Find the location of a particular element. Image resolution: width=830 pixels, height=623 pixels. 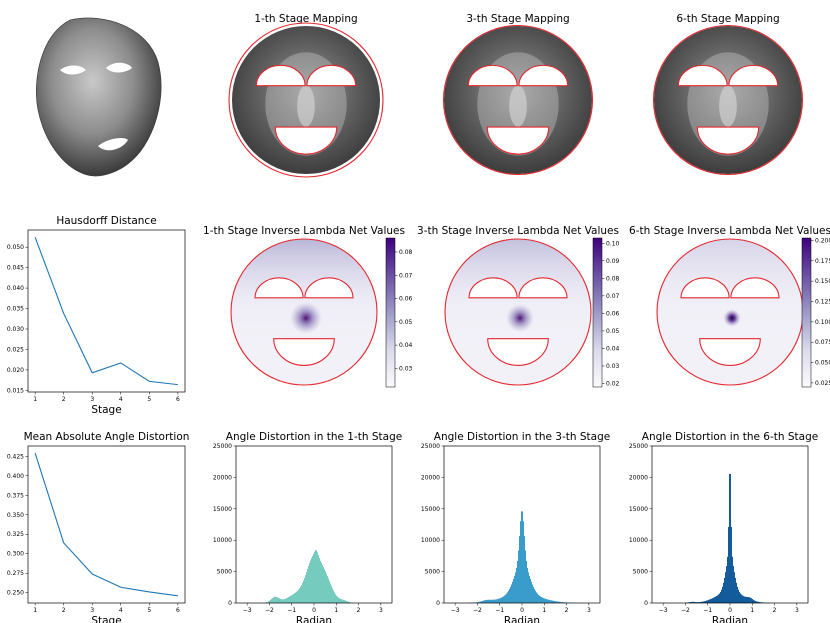

colorbar-tick-label: 0.05 is located at coordinates (613, 331).